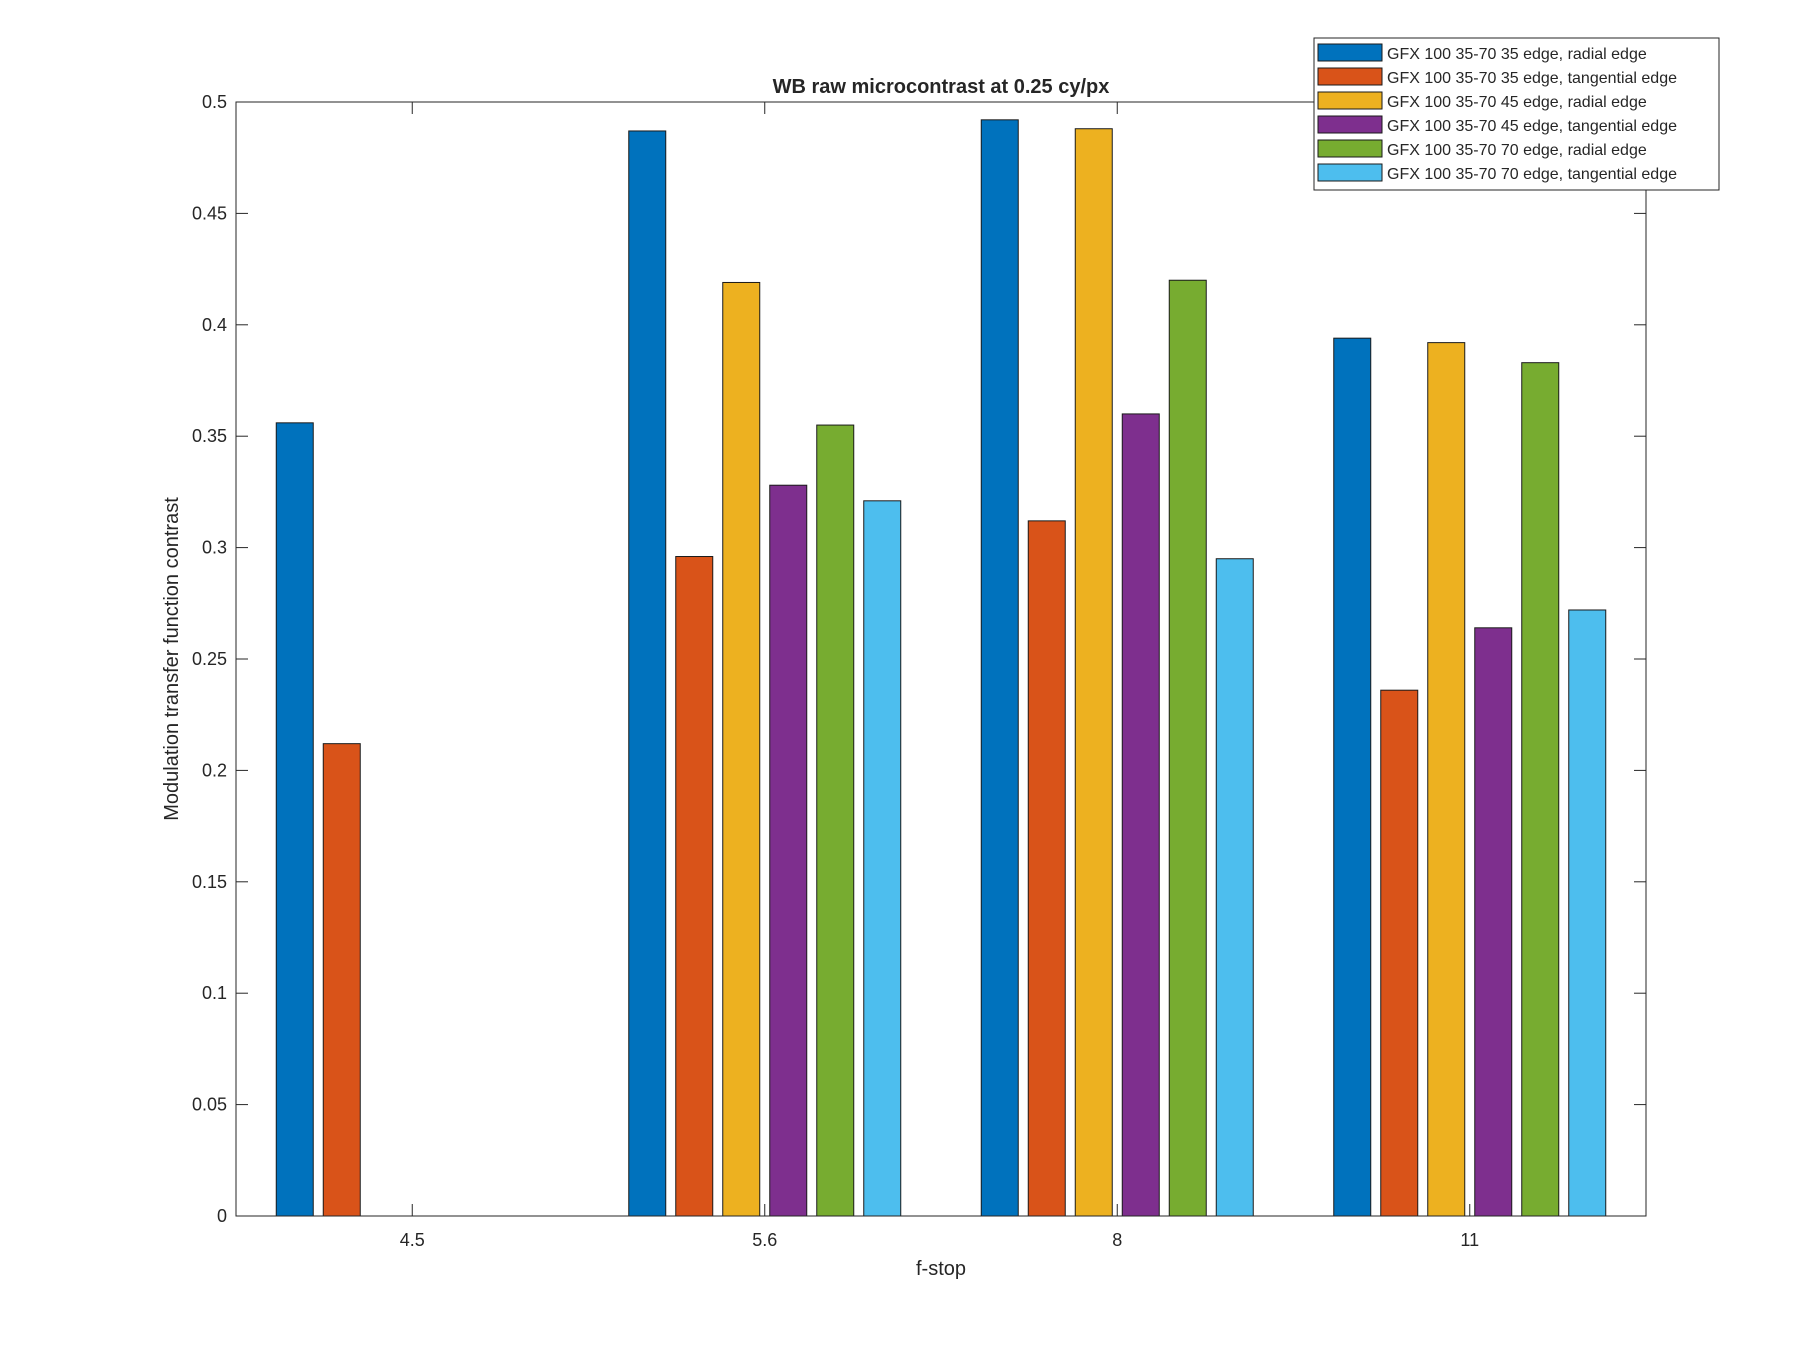 The image size is (1800, 1350). Describe the element at coordinates (412, 1240) in the screenshot. I see `x-tick-label-0: 4.5` at that location.